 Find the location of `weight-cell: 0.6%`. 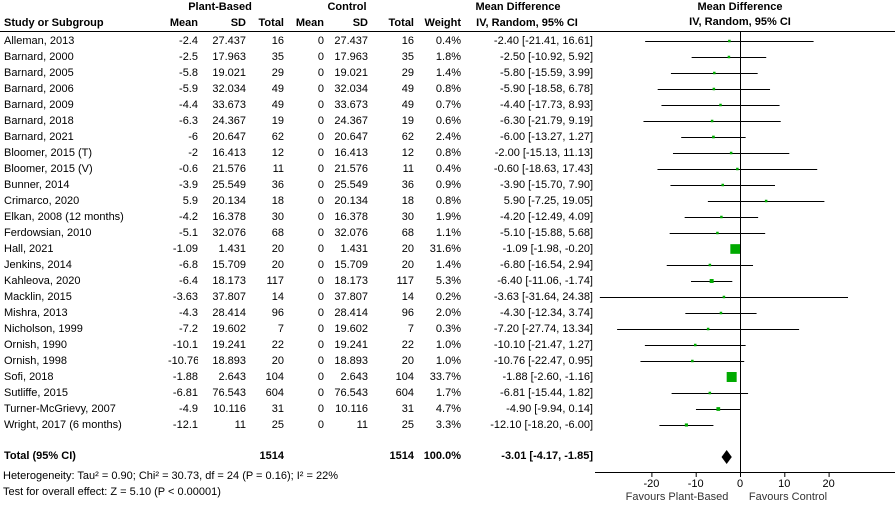

weight-cell: 0.6% is located at coordinates (448, 121).